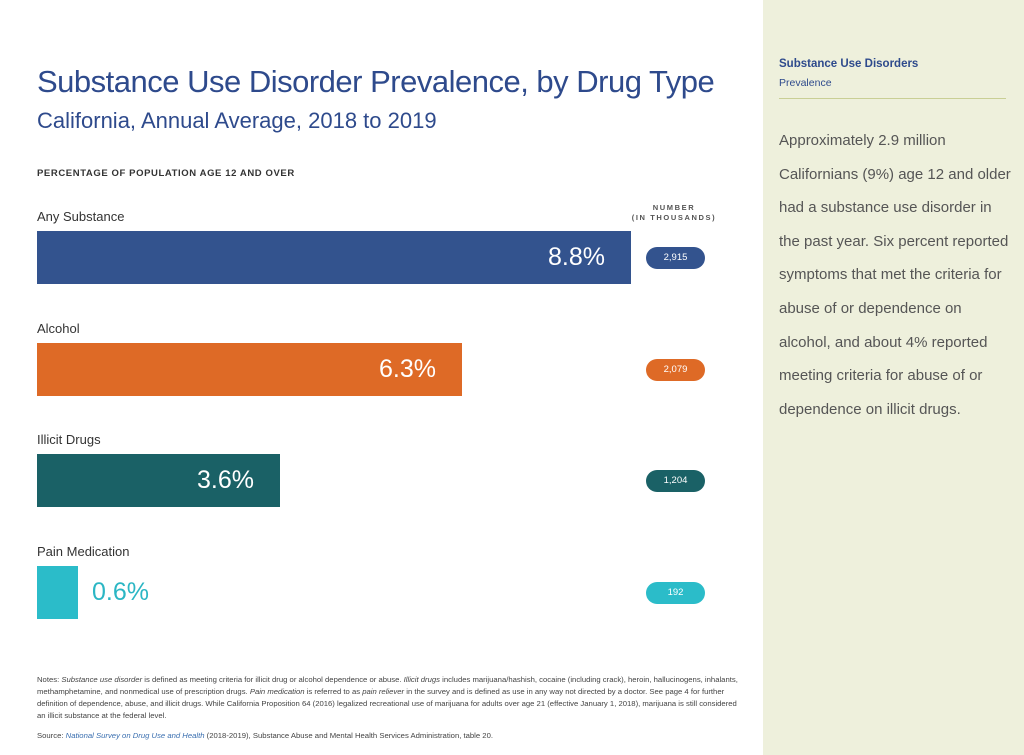  I want to click on number-header-line2: (IN THOUSANDS), so click(674, 217).